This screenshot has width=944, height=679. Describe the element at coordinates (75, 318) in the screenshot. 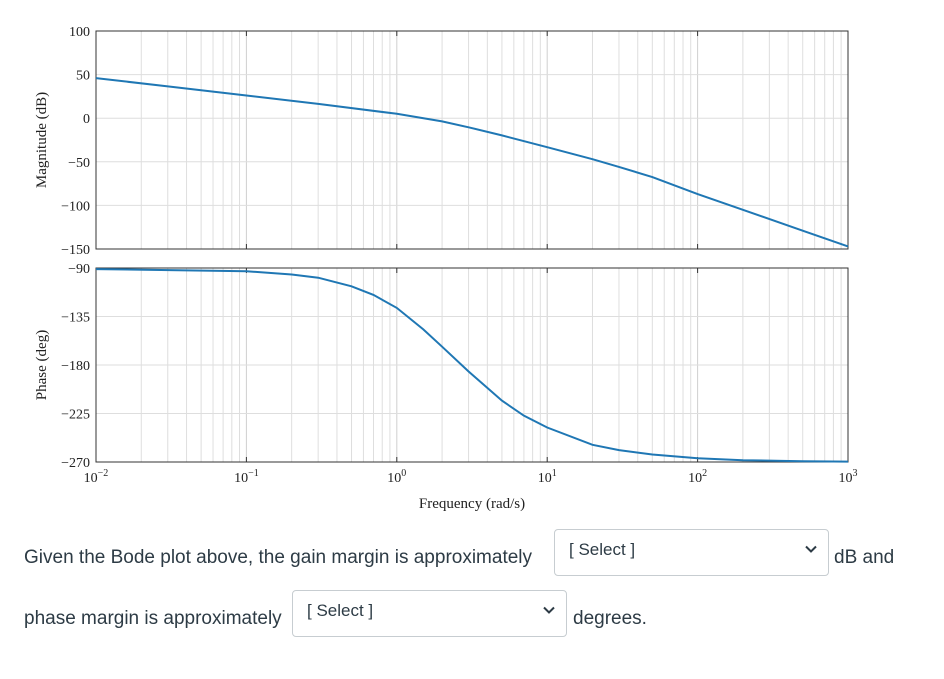

I see `y-tick-label: −135` at that location.